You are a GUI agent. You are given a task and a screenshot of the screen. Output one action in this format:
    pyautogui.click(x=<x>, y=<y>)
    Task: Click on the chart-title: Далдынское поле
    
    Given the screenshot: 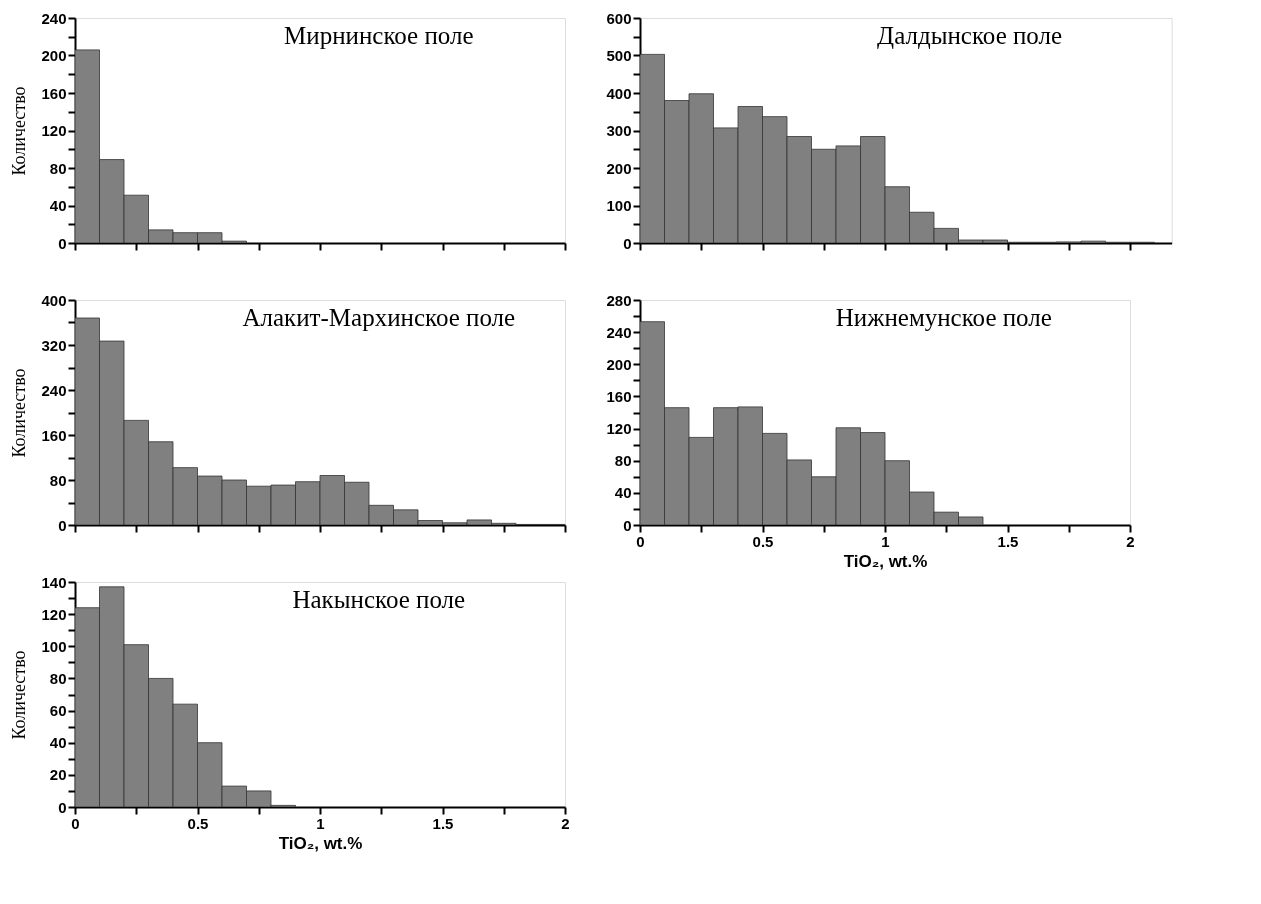 What is the action you would take?
    pyautogui.click(x=970, y=35)
    